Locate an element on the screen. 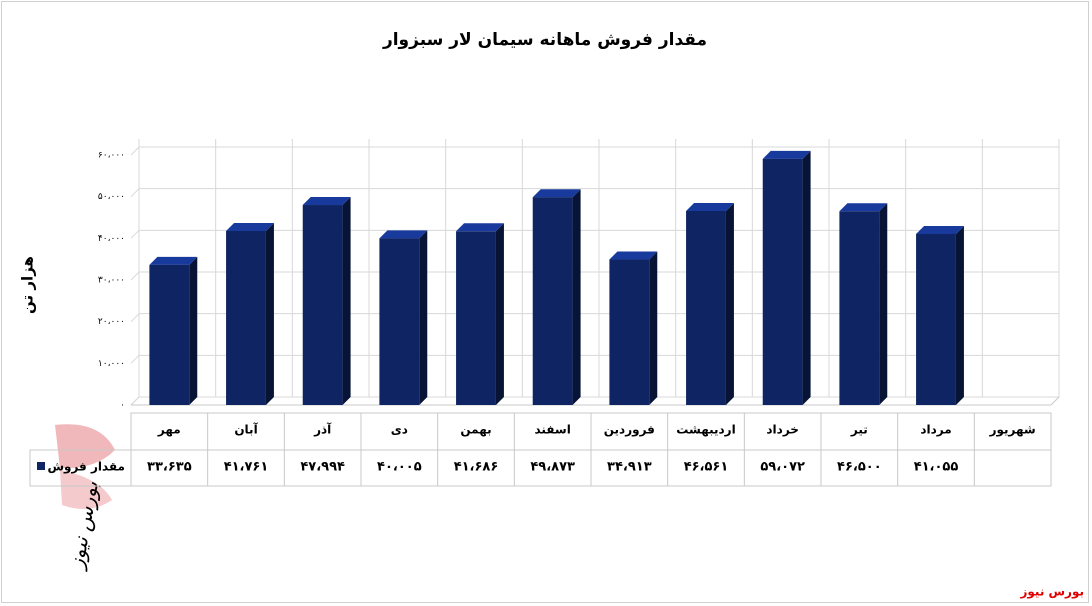  value-label: ۴۷،۹۹۴ is located at coordinates (322, 467).